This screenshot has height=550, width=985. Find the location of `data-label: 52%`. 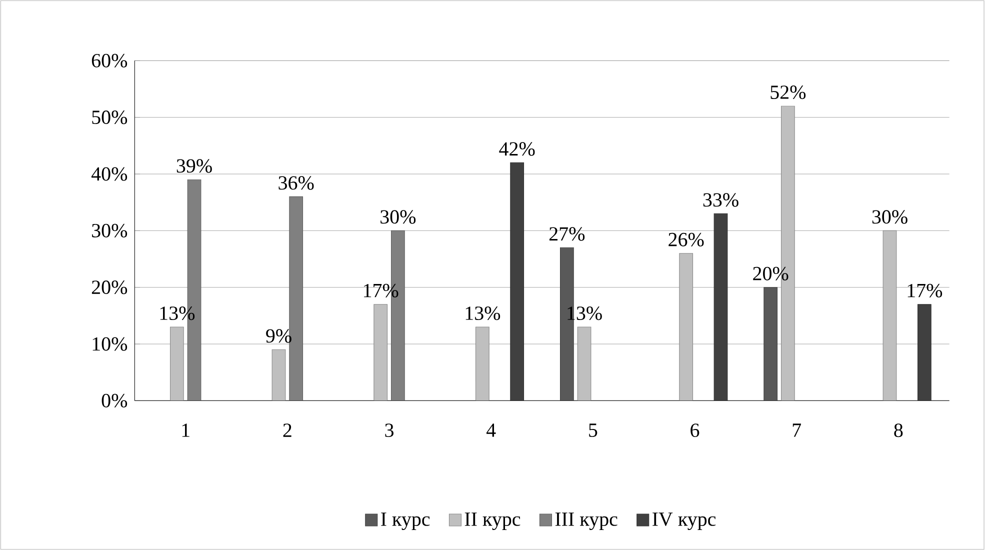

data-label: 52% is located at coordinates (788, 93).